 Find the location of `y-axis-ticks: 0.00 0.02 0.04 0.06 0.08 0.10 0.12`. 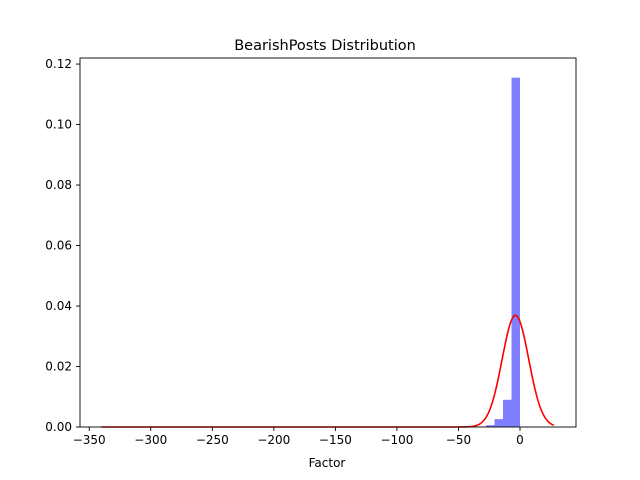

y-axis-ticks: 0.00 0.02 0.04 0.06 0.08 0.10 0.12 is located at coordinates (62, 245).